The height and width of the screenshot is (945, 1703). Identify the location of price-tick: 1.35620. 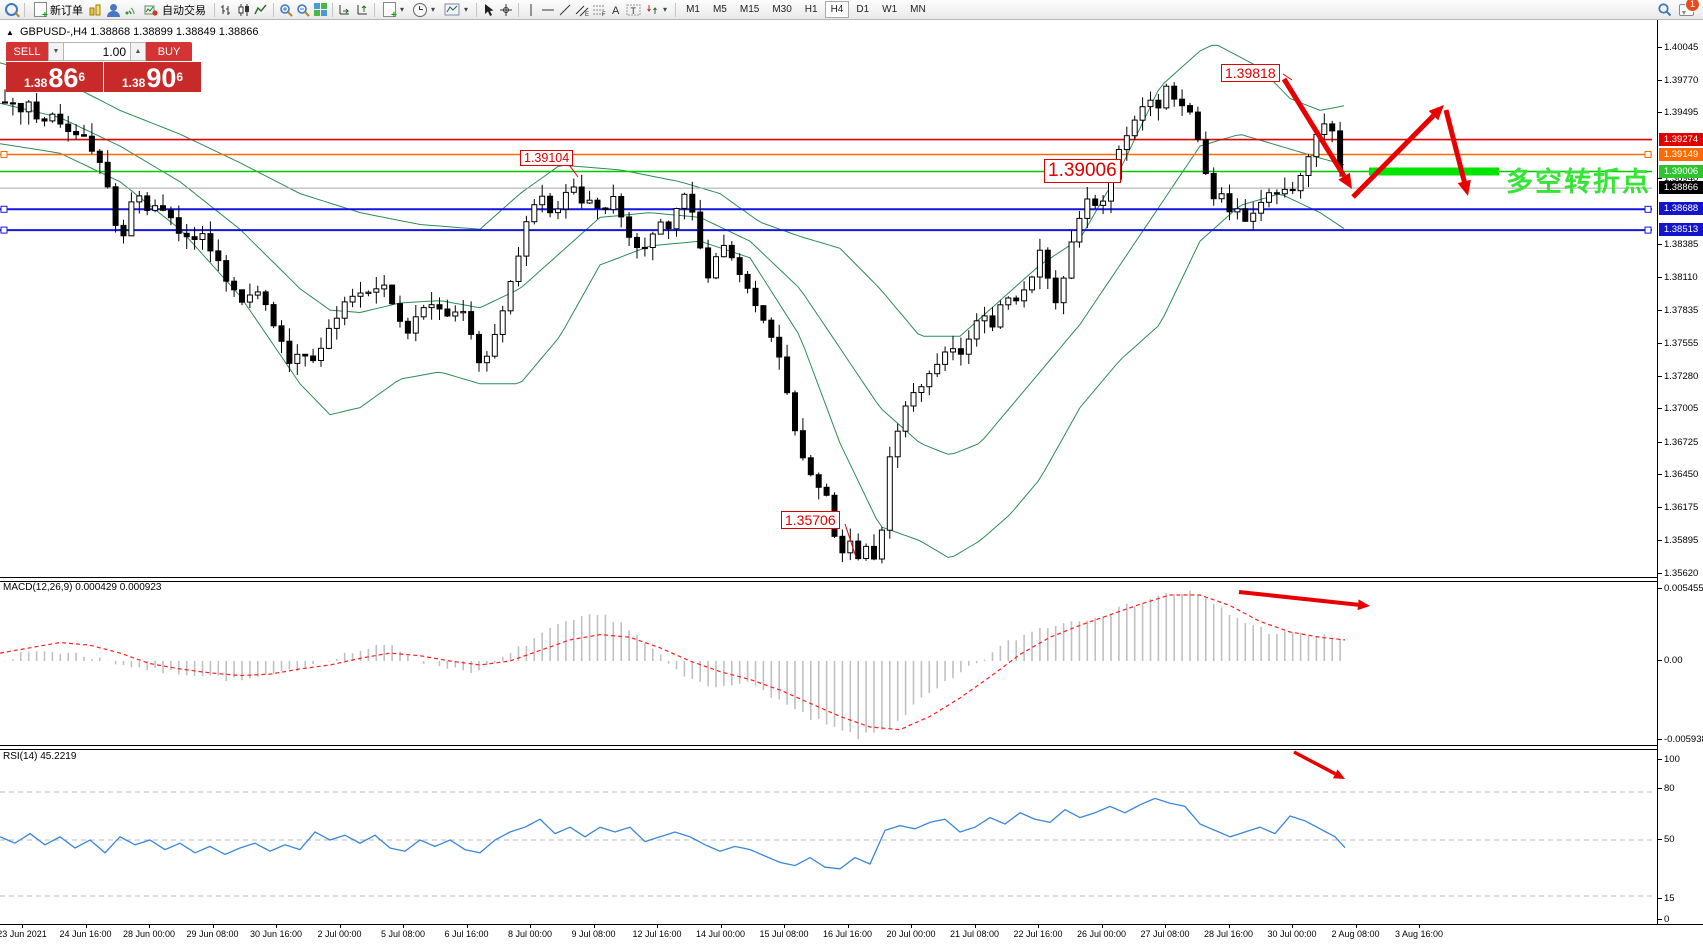
(1678, 573).